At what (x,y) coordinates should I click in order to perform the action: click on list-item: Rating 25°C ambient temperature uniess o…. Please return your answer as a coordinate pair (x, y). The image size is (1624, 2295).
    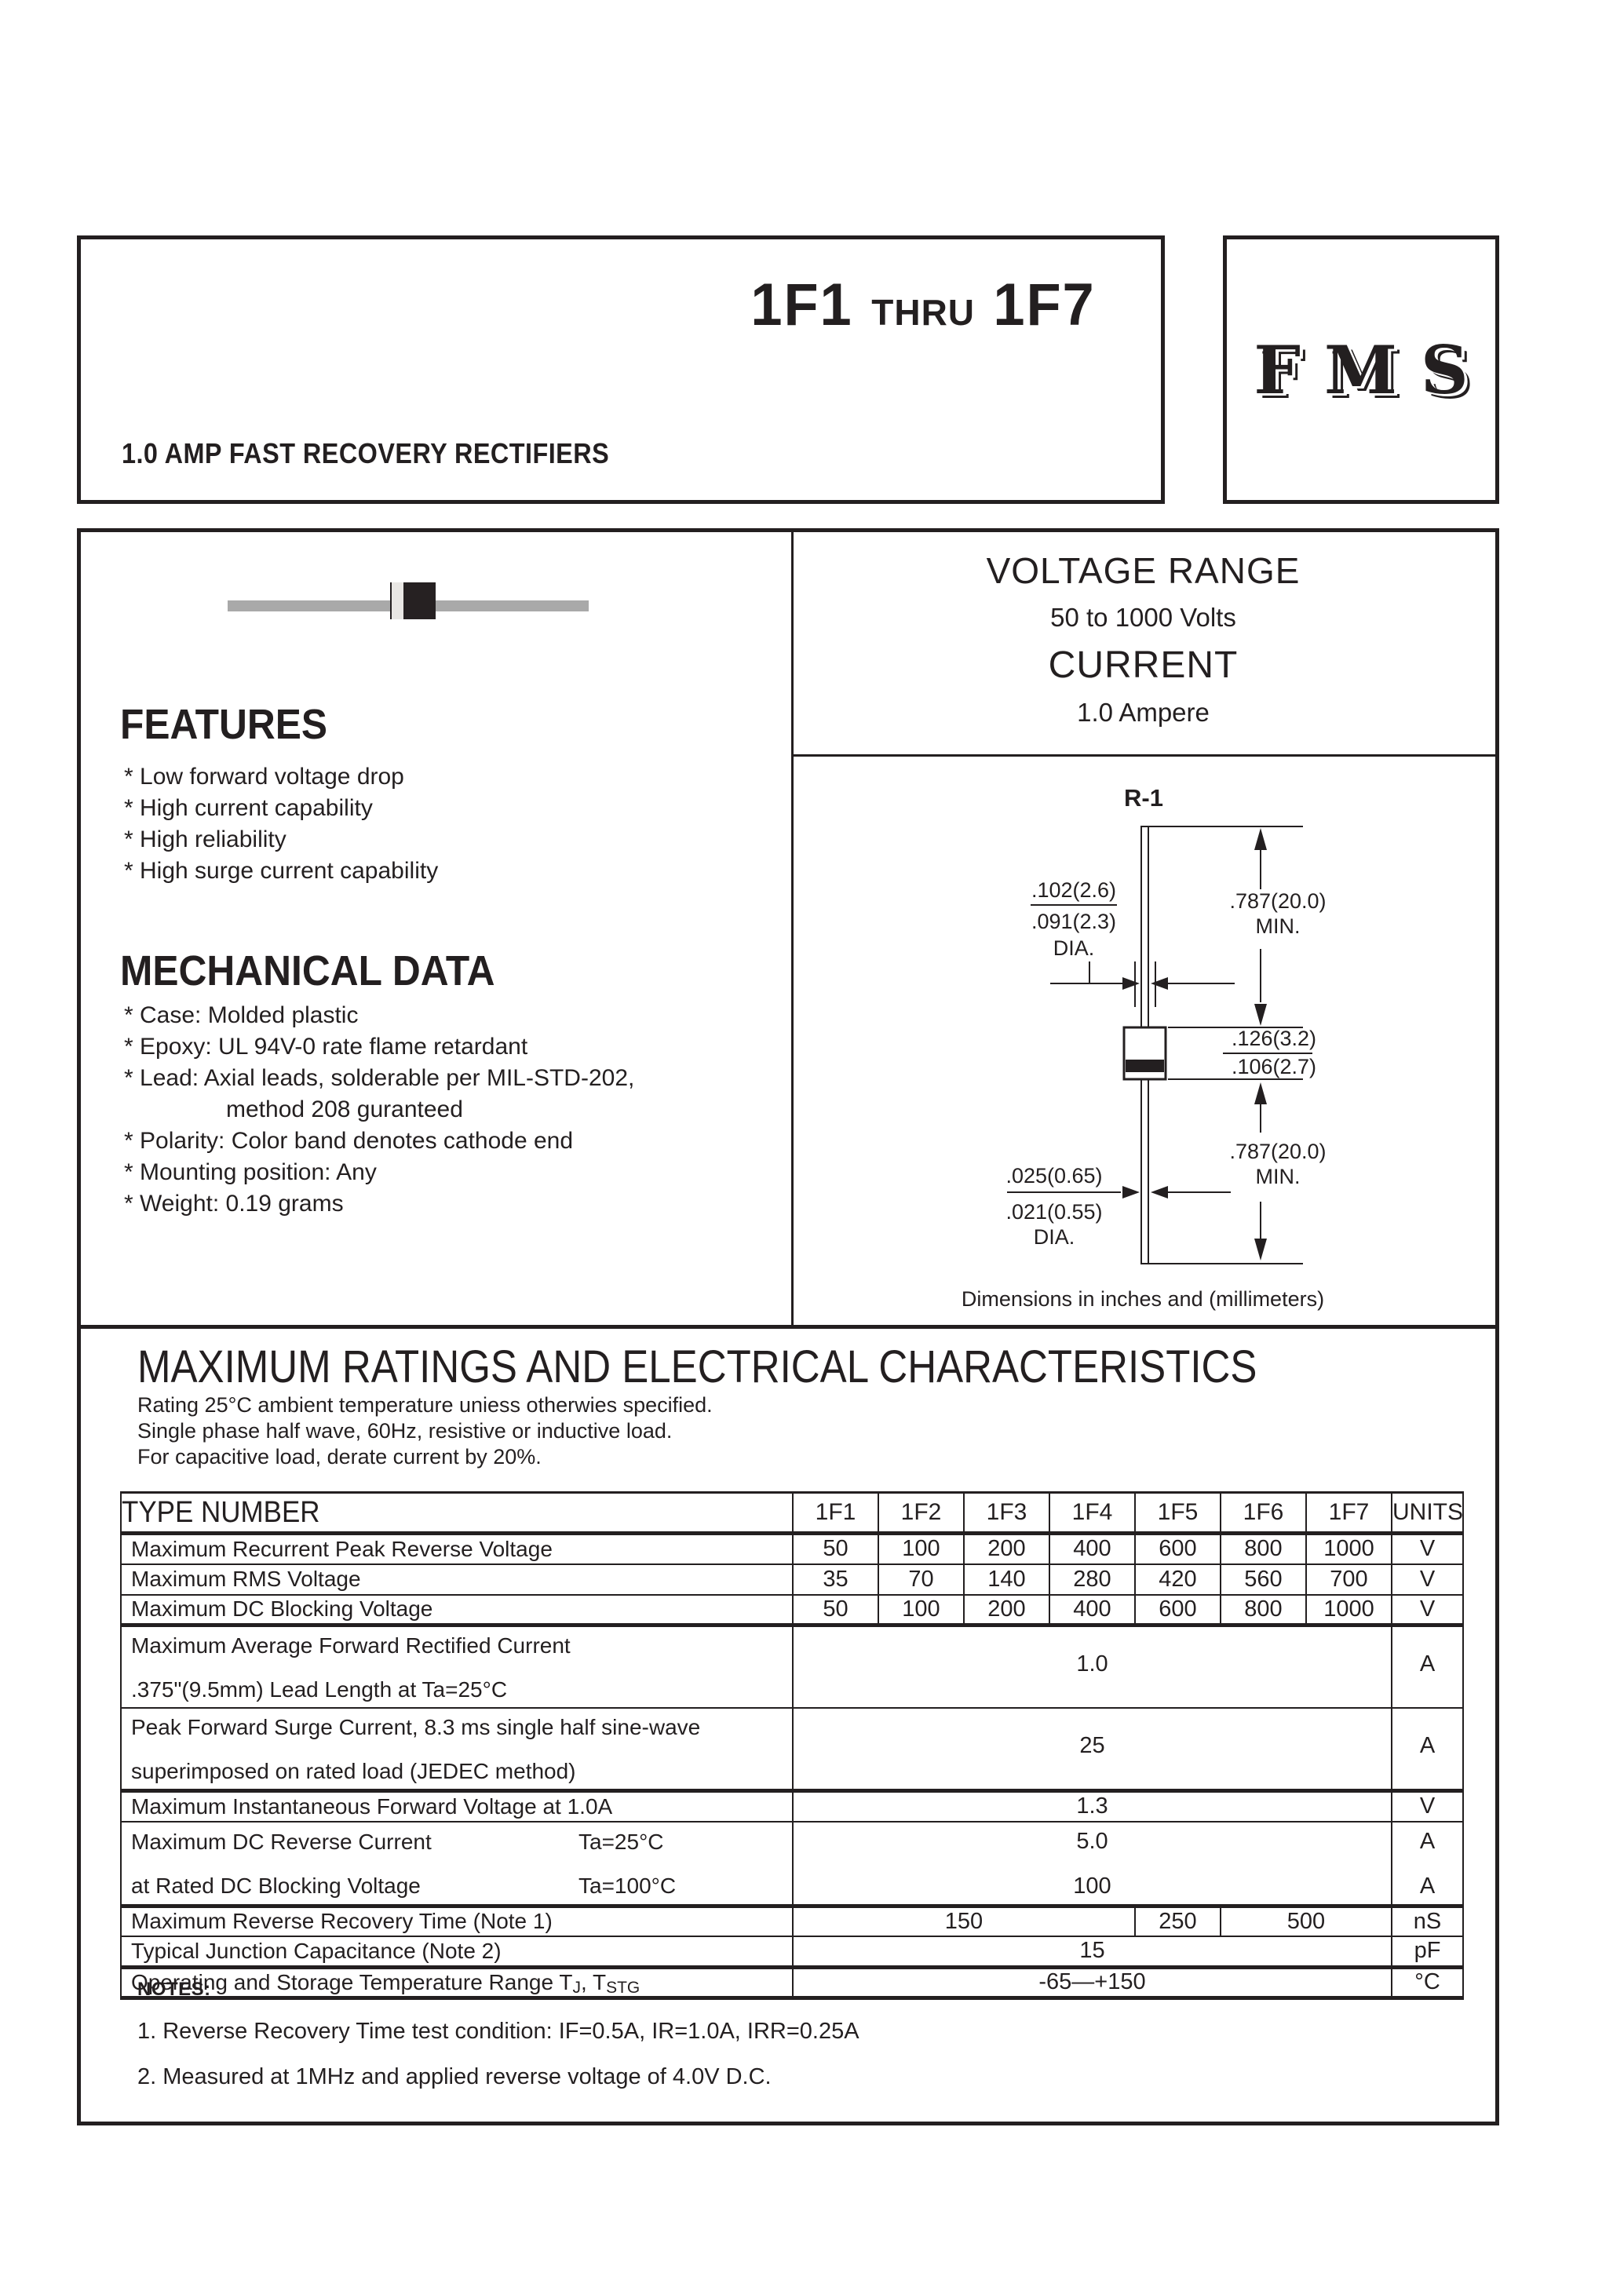
    Looking at the image, I should click on (425, 1405).